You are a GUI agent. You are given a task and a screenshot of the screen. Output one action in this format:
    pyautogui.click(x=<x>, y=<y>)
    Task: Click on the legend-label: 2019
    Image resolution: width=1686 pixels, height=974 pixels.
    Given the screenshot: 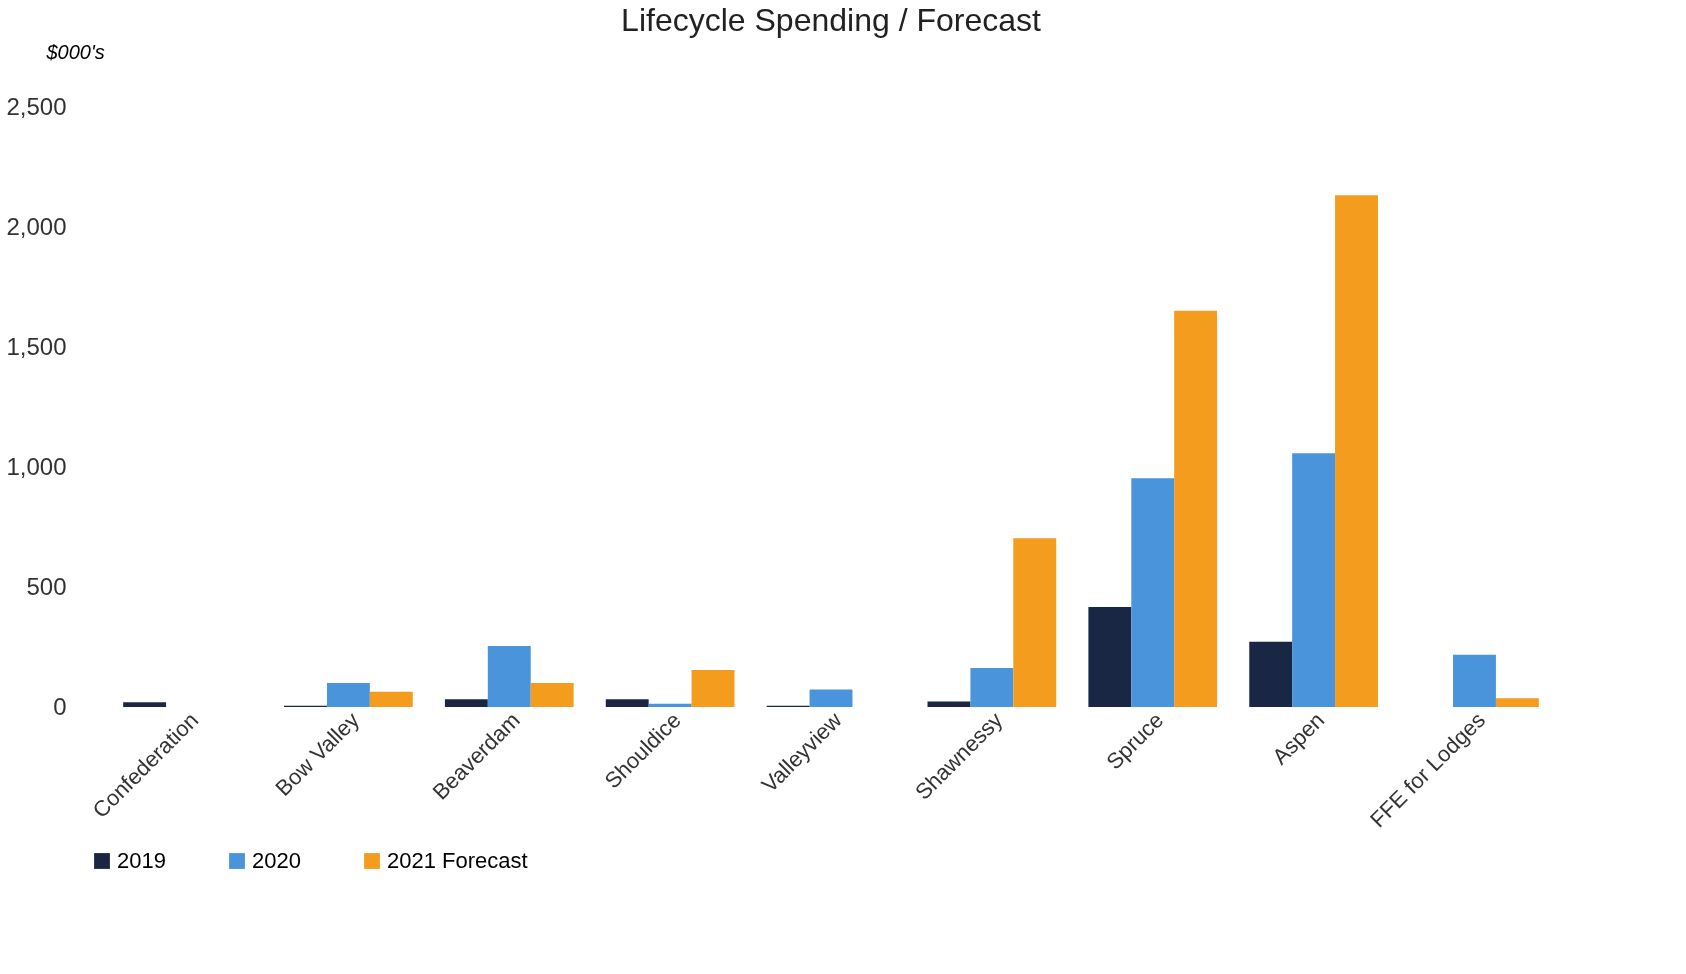 What is the action you would take?
    pyautogui.click(x=141, y=860)
    